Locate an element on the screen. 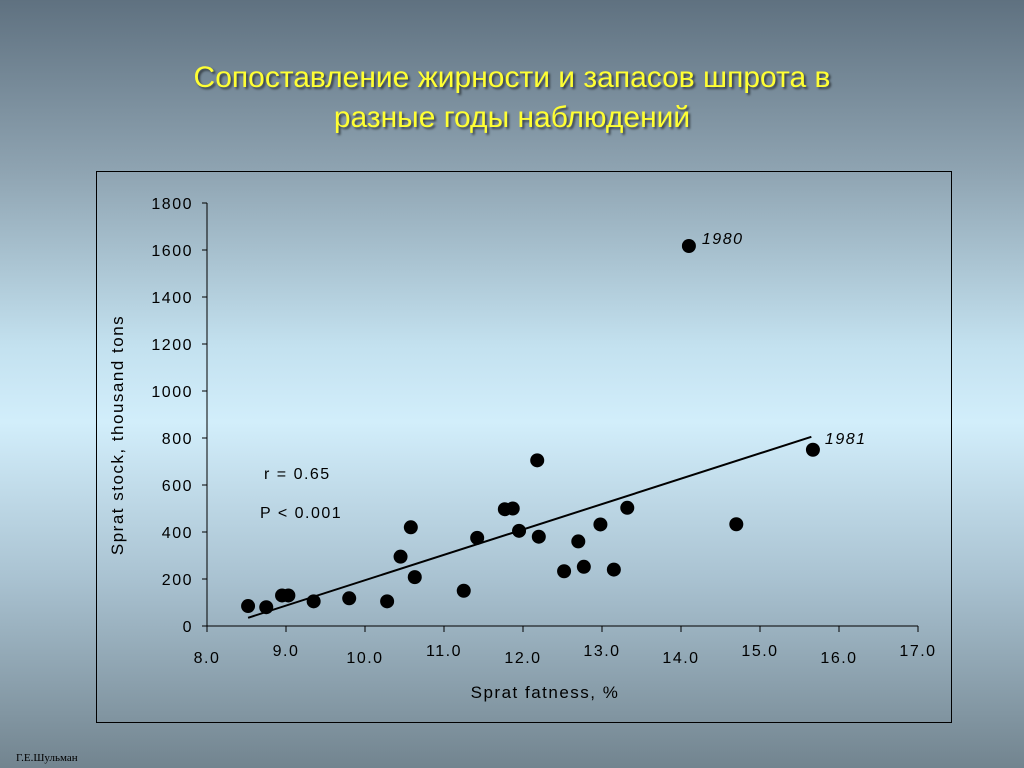 The height and width of the screenshot is (768, 1024). x-tick-label: 9.0 is located at coordinates (286, 651).